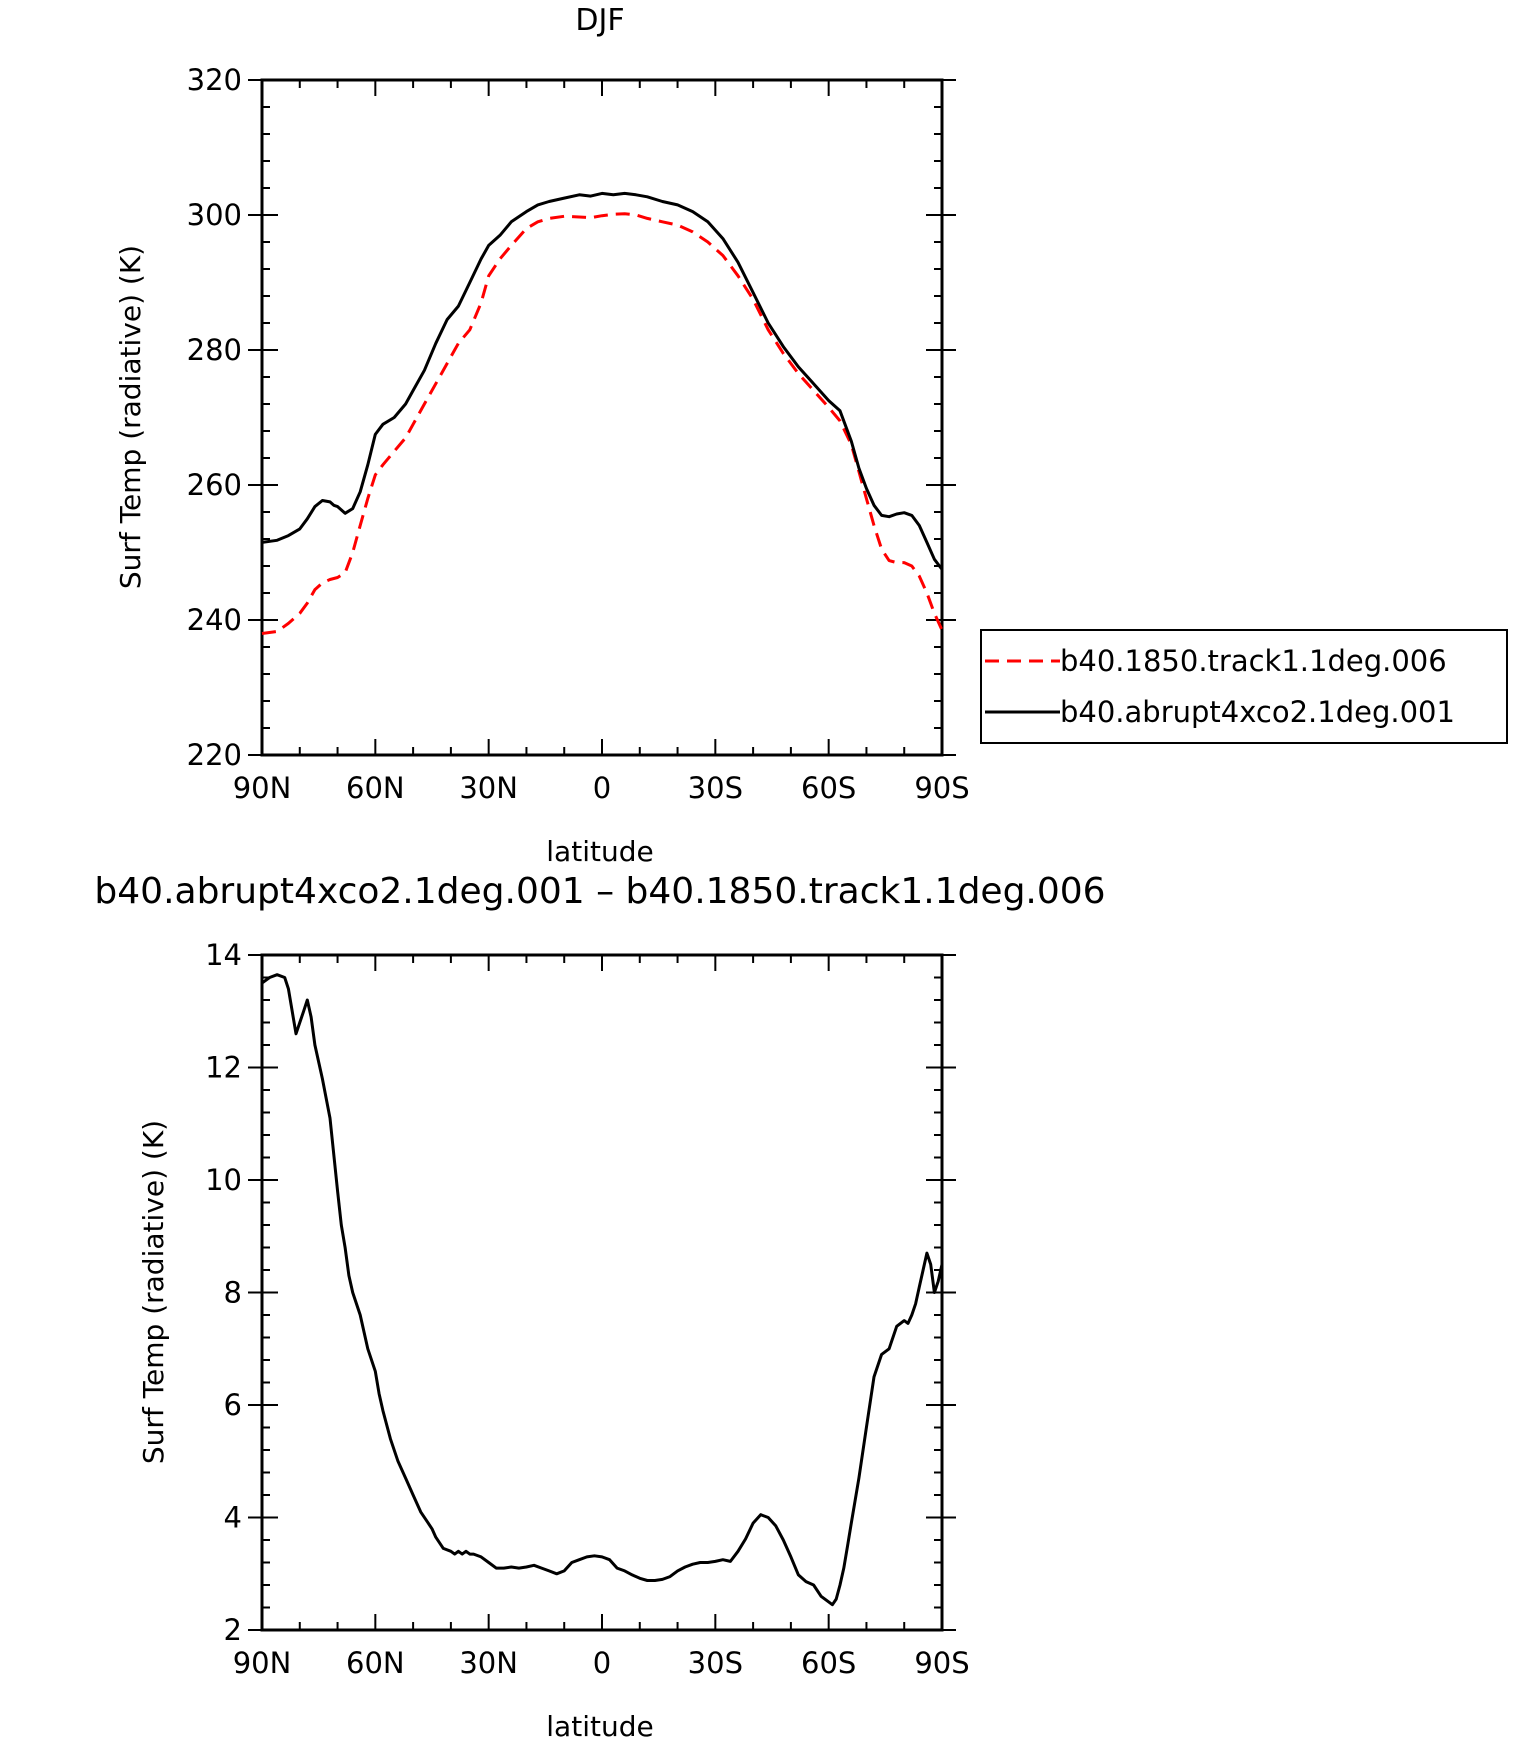 The width and height of the screenshot is (1513, 1743). I want to click on y-tick-label: 320, so click(214, 80).